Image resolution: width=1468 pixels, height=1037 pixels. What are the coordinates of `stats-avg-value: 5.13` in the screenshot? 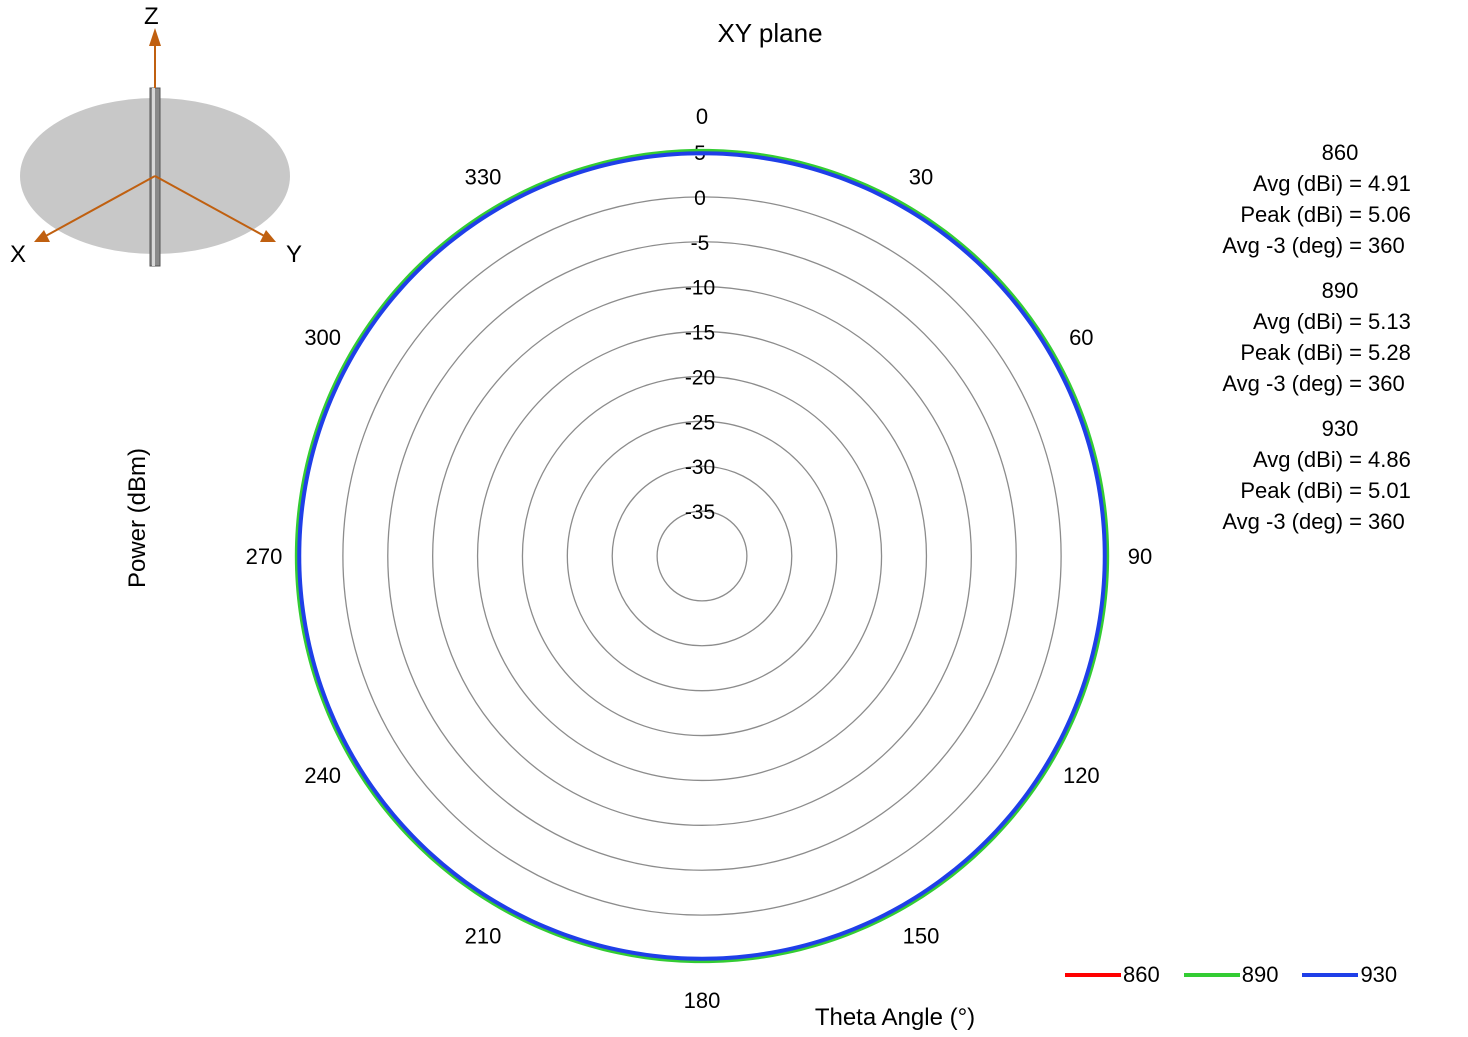 It's located at (1389, 321).